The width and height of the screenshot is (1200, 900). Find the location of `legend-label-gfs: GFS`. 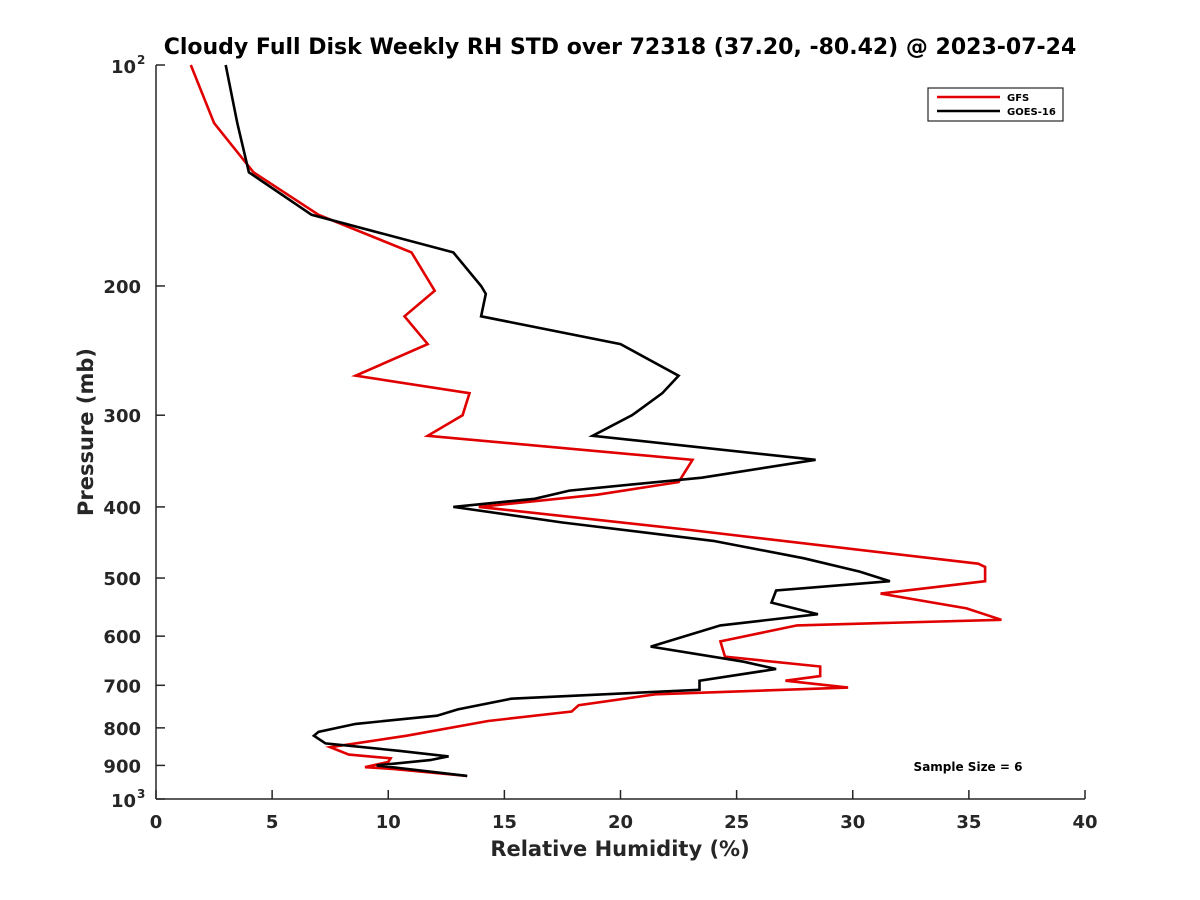

legend-label-gfs: GFS is located at coordinates (1018, 98).